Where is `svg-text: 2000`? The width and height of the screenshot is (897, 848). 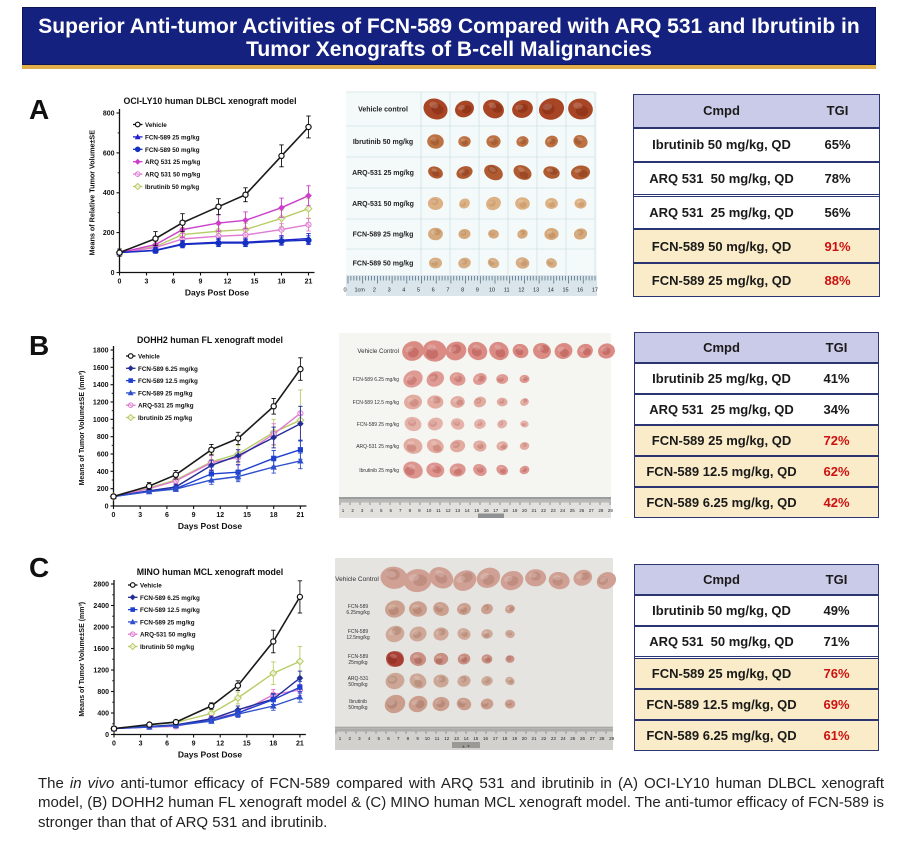 svg-text: 2000 is located at coordinates (101, 628).